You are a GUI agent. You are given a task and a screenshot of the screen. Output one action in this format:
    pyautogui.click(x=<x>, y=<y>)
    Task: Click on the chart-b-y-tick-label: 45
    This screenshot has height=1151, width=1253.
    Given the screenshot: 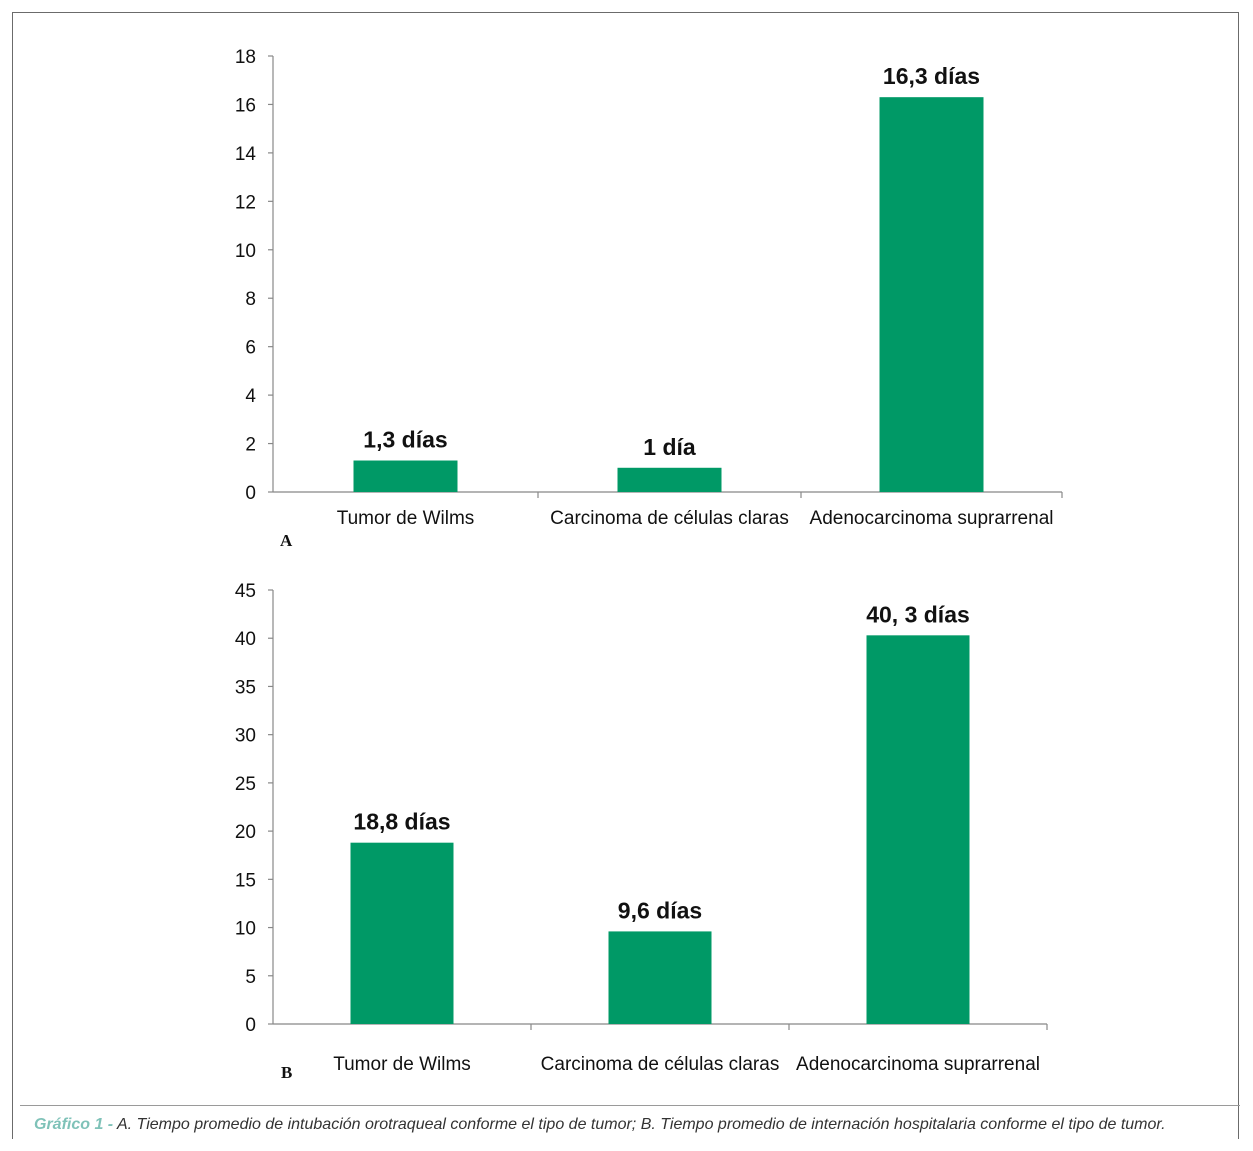 What is the action you would take?
    pyautogui.click(x=245, y=591)
    